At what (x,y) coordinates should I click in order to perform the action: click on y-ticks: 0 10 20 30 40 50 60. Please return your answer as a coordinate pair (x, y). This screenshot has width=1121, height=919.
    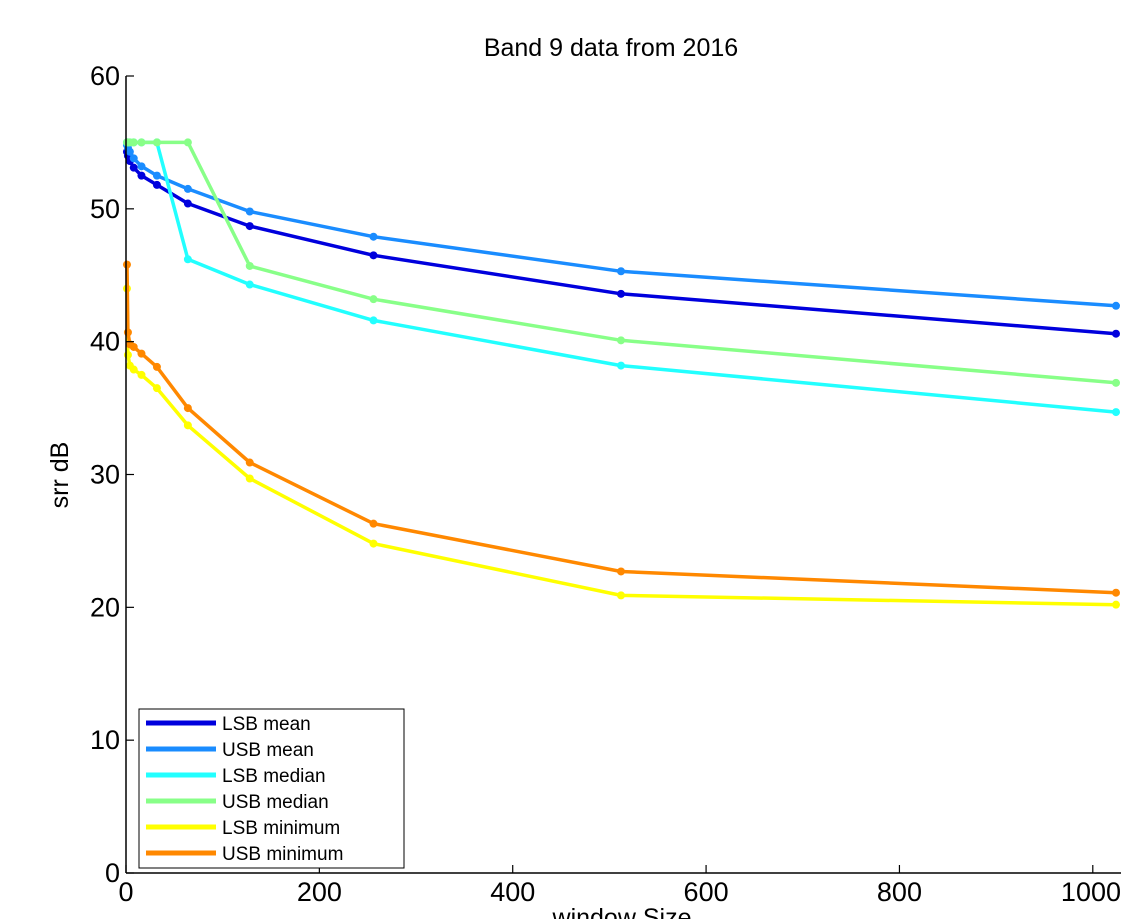
    Looking at the image, I should click on (112, 474).